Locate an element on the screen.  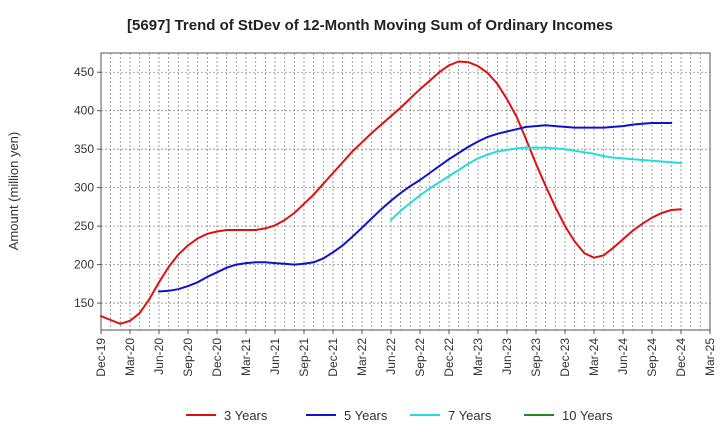
x-tick-label: Mar-21 is located at coordinates (246, 357).